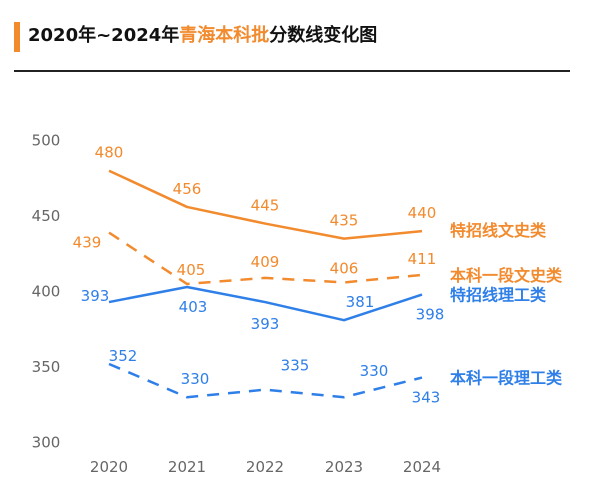  What do you see at coordinates (187, 467) in the screenshot?
I see `x-tick-label-2021: 2021` at bounding box center [187, 467].